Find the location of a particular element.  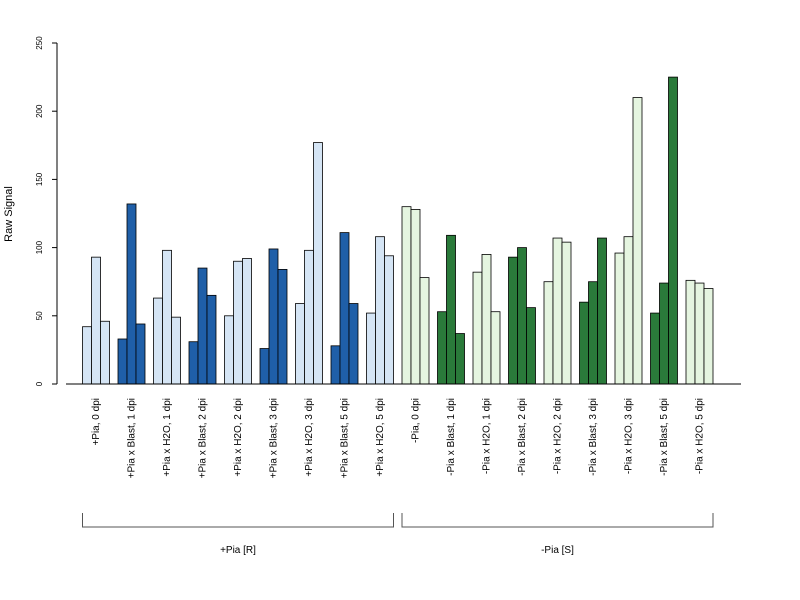

x-tick-label: -Pia x H2O, 2 dpi is located at coordinates (558, 436).